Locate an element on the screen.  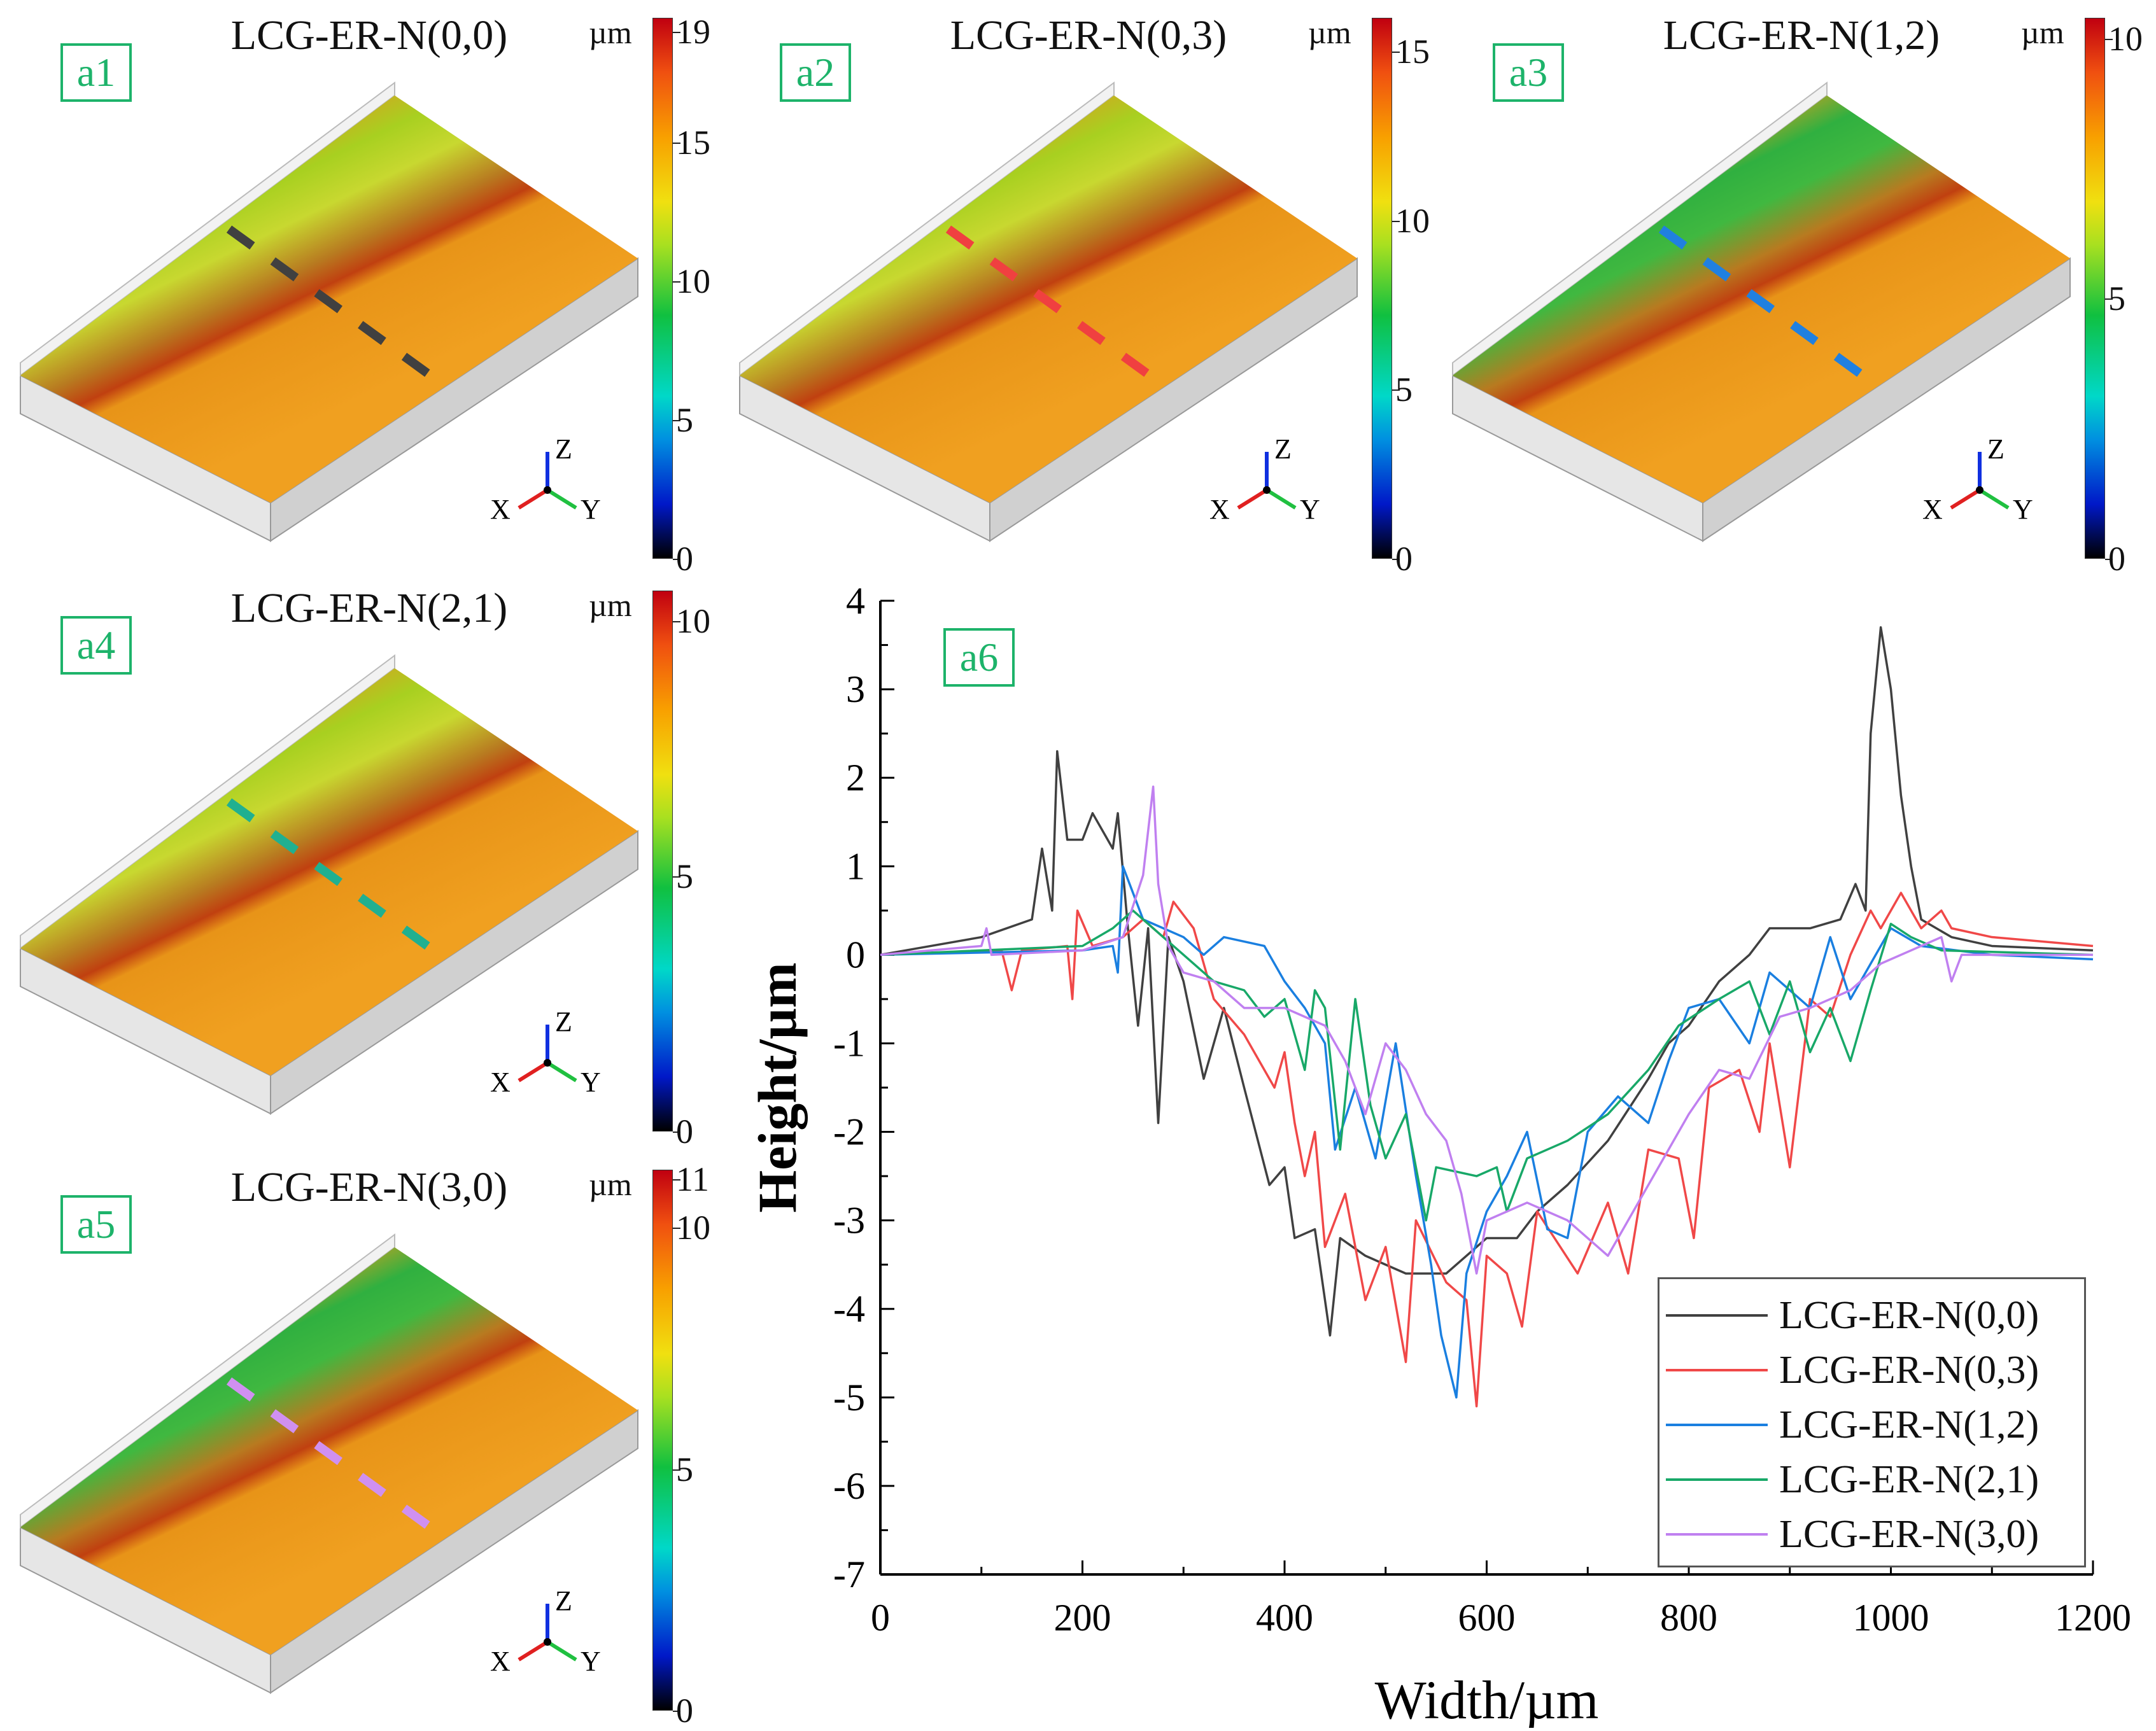
panel-title: LCG-ER-N(1,2) is located at coordinates (1801, 35).